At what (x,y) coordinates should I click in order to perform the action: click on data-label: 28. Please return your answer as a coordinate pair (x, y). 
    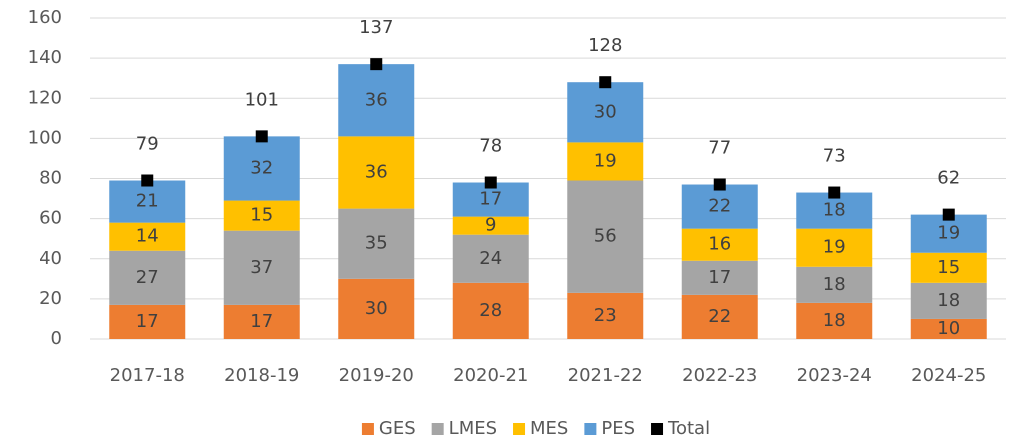
    Looking at the image, I should click on (490, 310).